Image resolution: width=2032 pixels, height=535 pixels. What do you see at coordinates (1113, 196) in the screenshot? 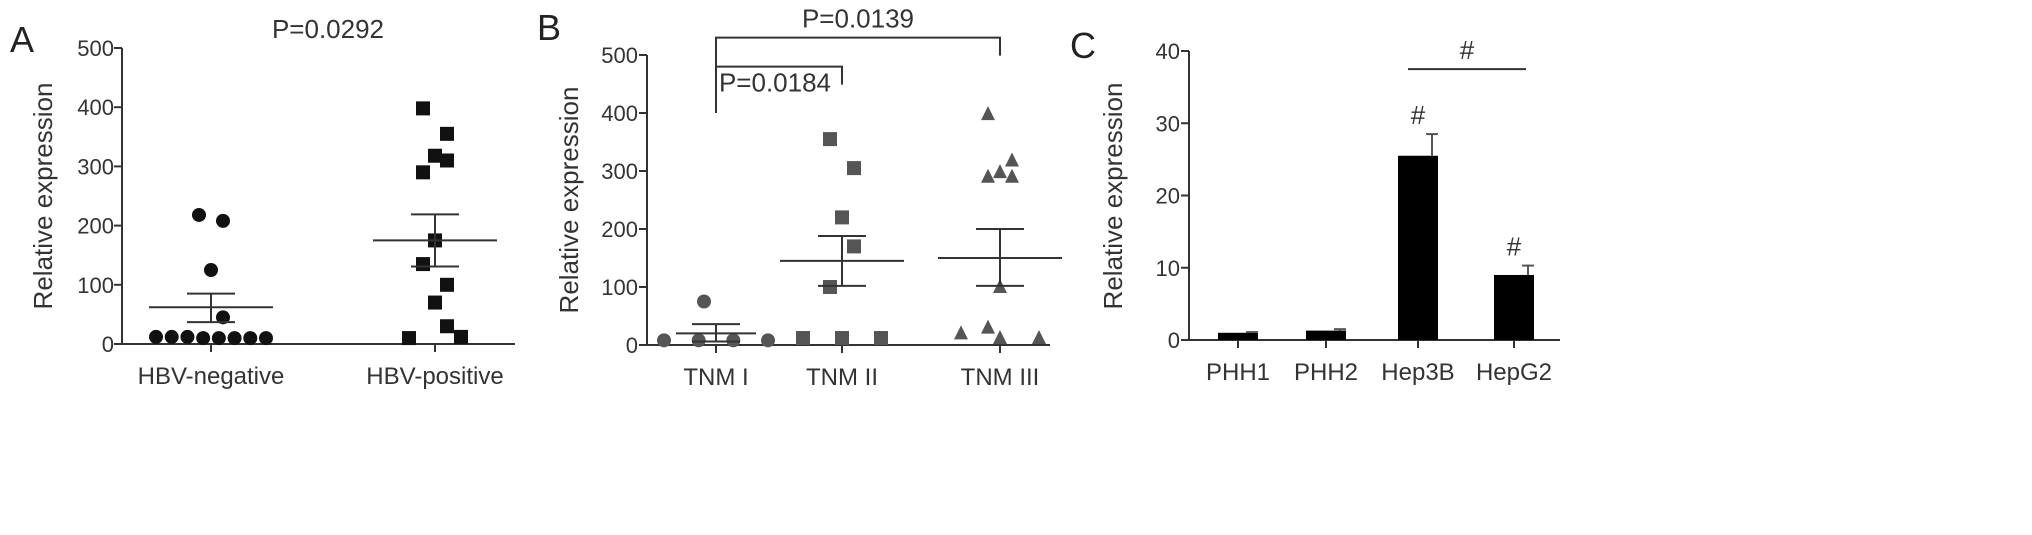
I see `panel-c-y-axis-label: Relative expression` at bounding box center [1113, 196].